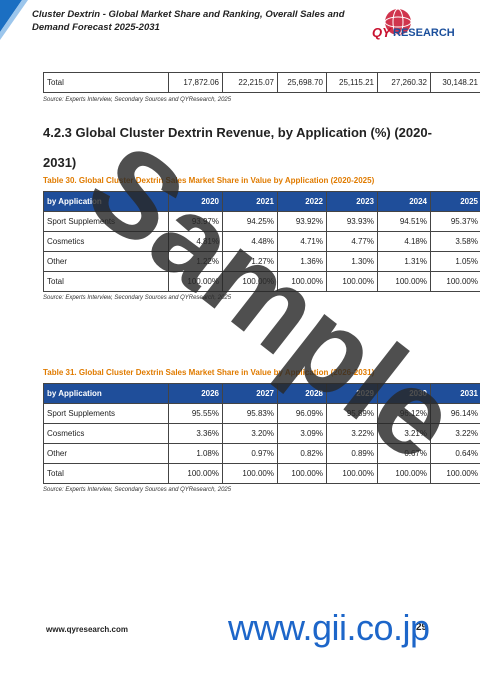 Image resolution: width=480 pixels, height=679 pixels. What do you see at coordinates (455, 221) in the screenshot?
I see `table-cell: 95.37%` at bounding box center [455, 221].